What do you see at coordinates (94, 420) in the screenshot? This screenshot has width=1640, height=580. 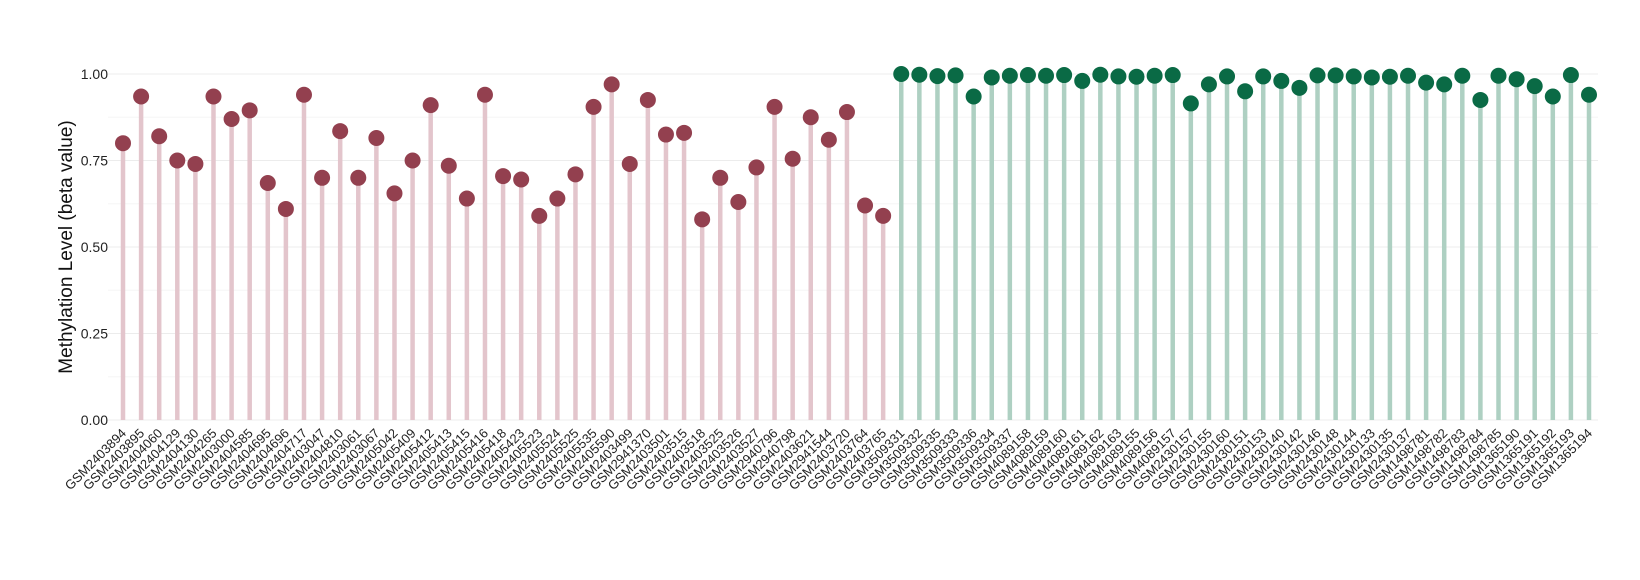 I see `y-tick-label: 0.00` at bounding box center [94, 420].